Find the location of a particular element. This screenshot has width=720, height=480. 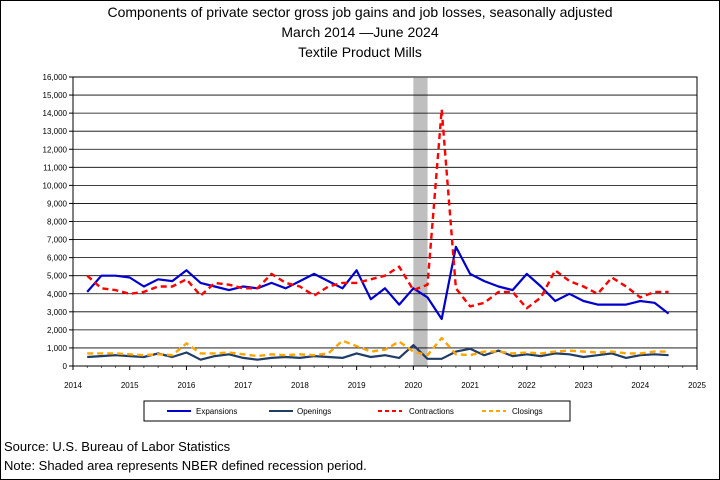

y-tick-label: 5,000 is located at coordinates (57, 276).